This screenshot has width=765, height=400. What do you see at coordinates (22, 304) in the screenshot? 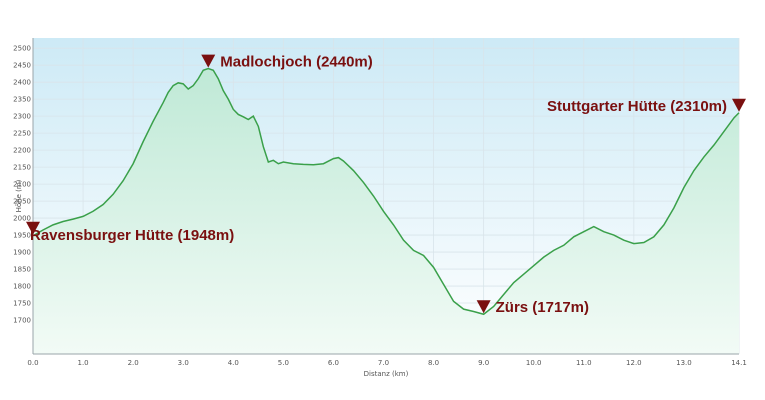
I see `y-tick-label: 1750` at bounding box center [22, 304].